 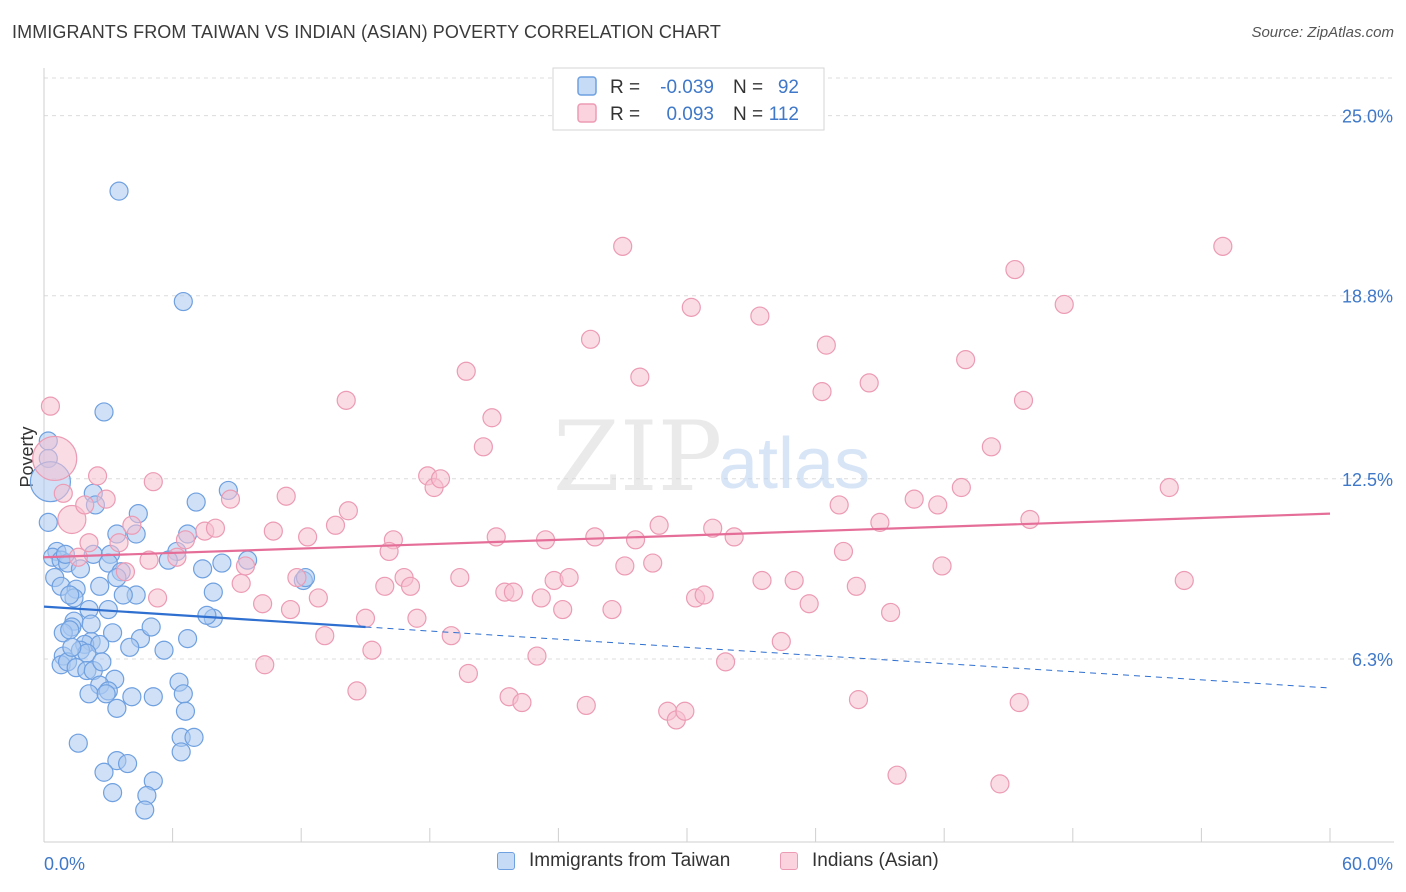 I want to click on legend-swatch, so click(x=587, y=86).